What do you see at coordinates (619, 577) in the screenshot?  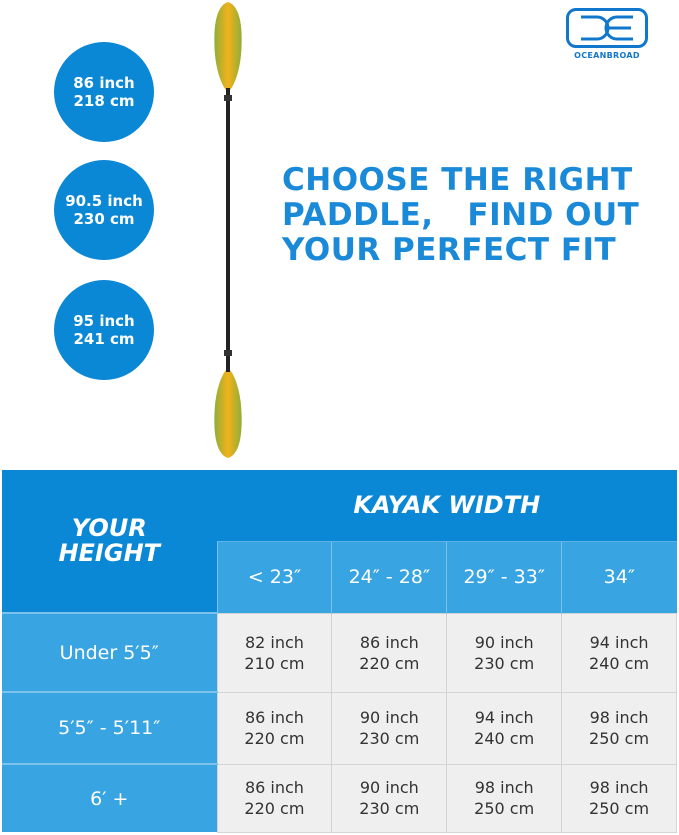 I see `width-header: 34″` at bounding box center [619, 577].